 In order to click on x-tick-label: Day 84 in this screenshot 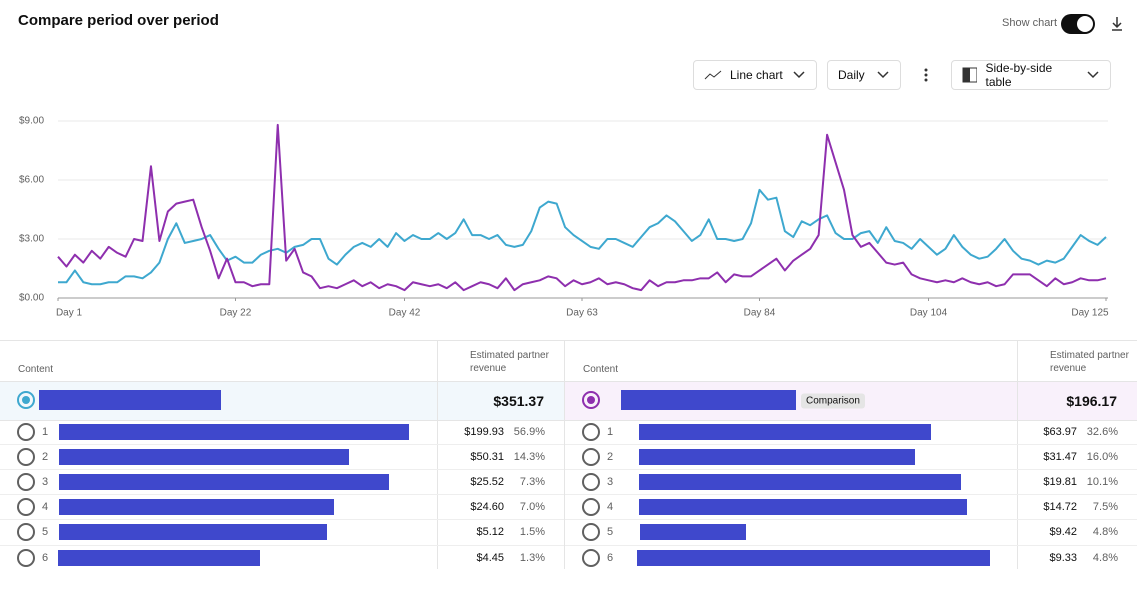, I will do `click(760, 313)`.